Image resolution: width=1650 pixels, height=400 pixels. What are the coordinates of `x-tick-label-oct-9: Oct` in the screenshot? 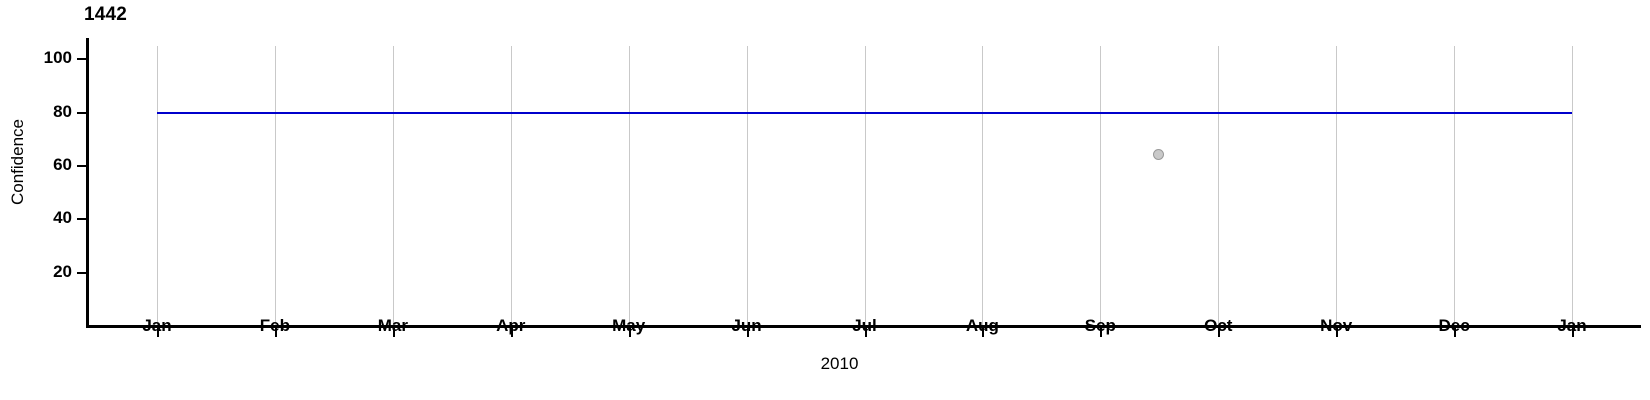 It's located at (1218, 325).